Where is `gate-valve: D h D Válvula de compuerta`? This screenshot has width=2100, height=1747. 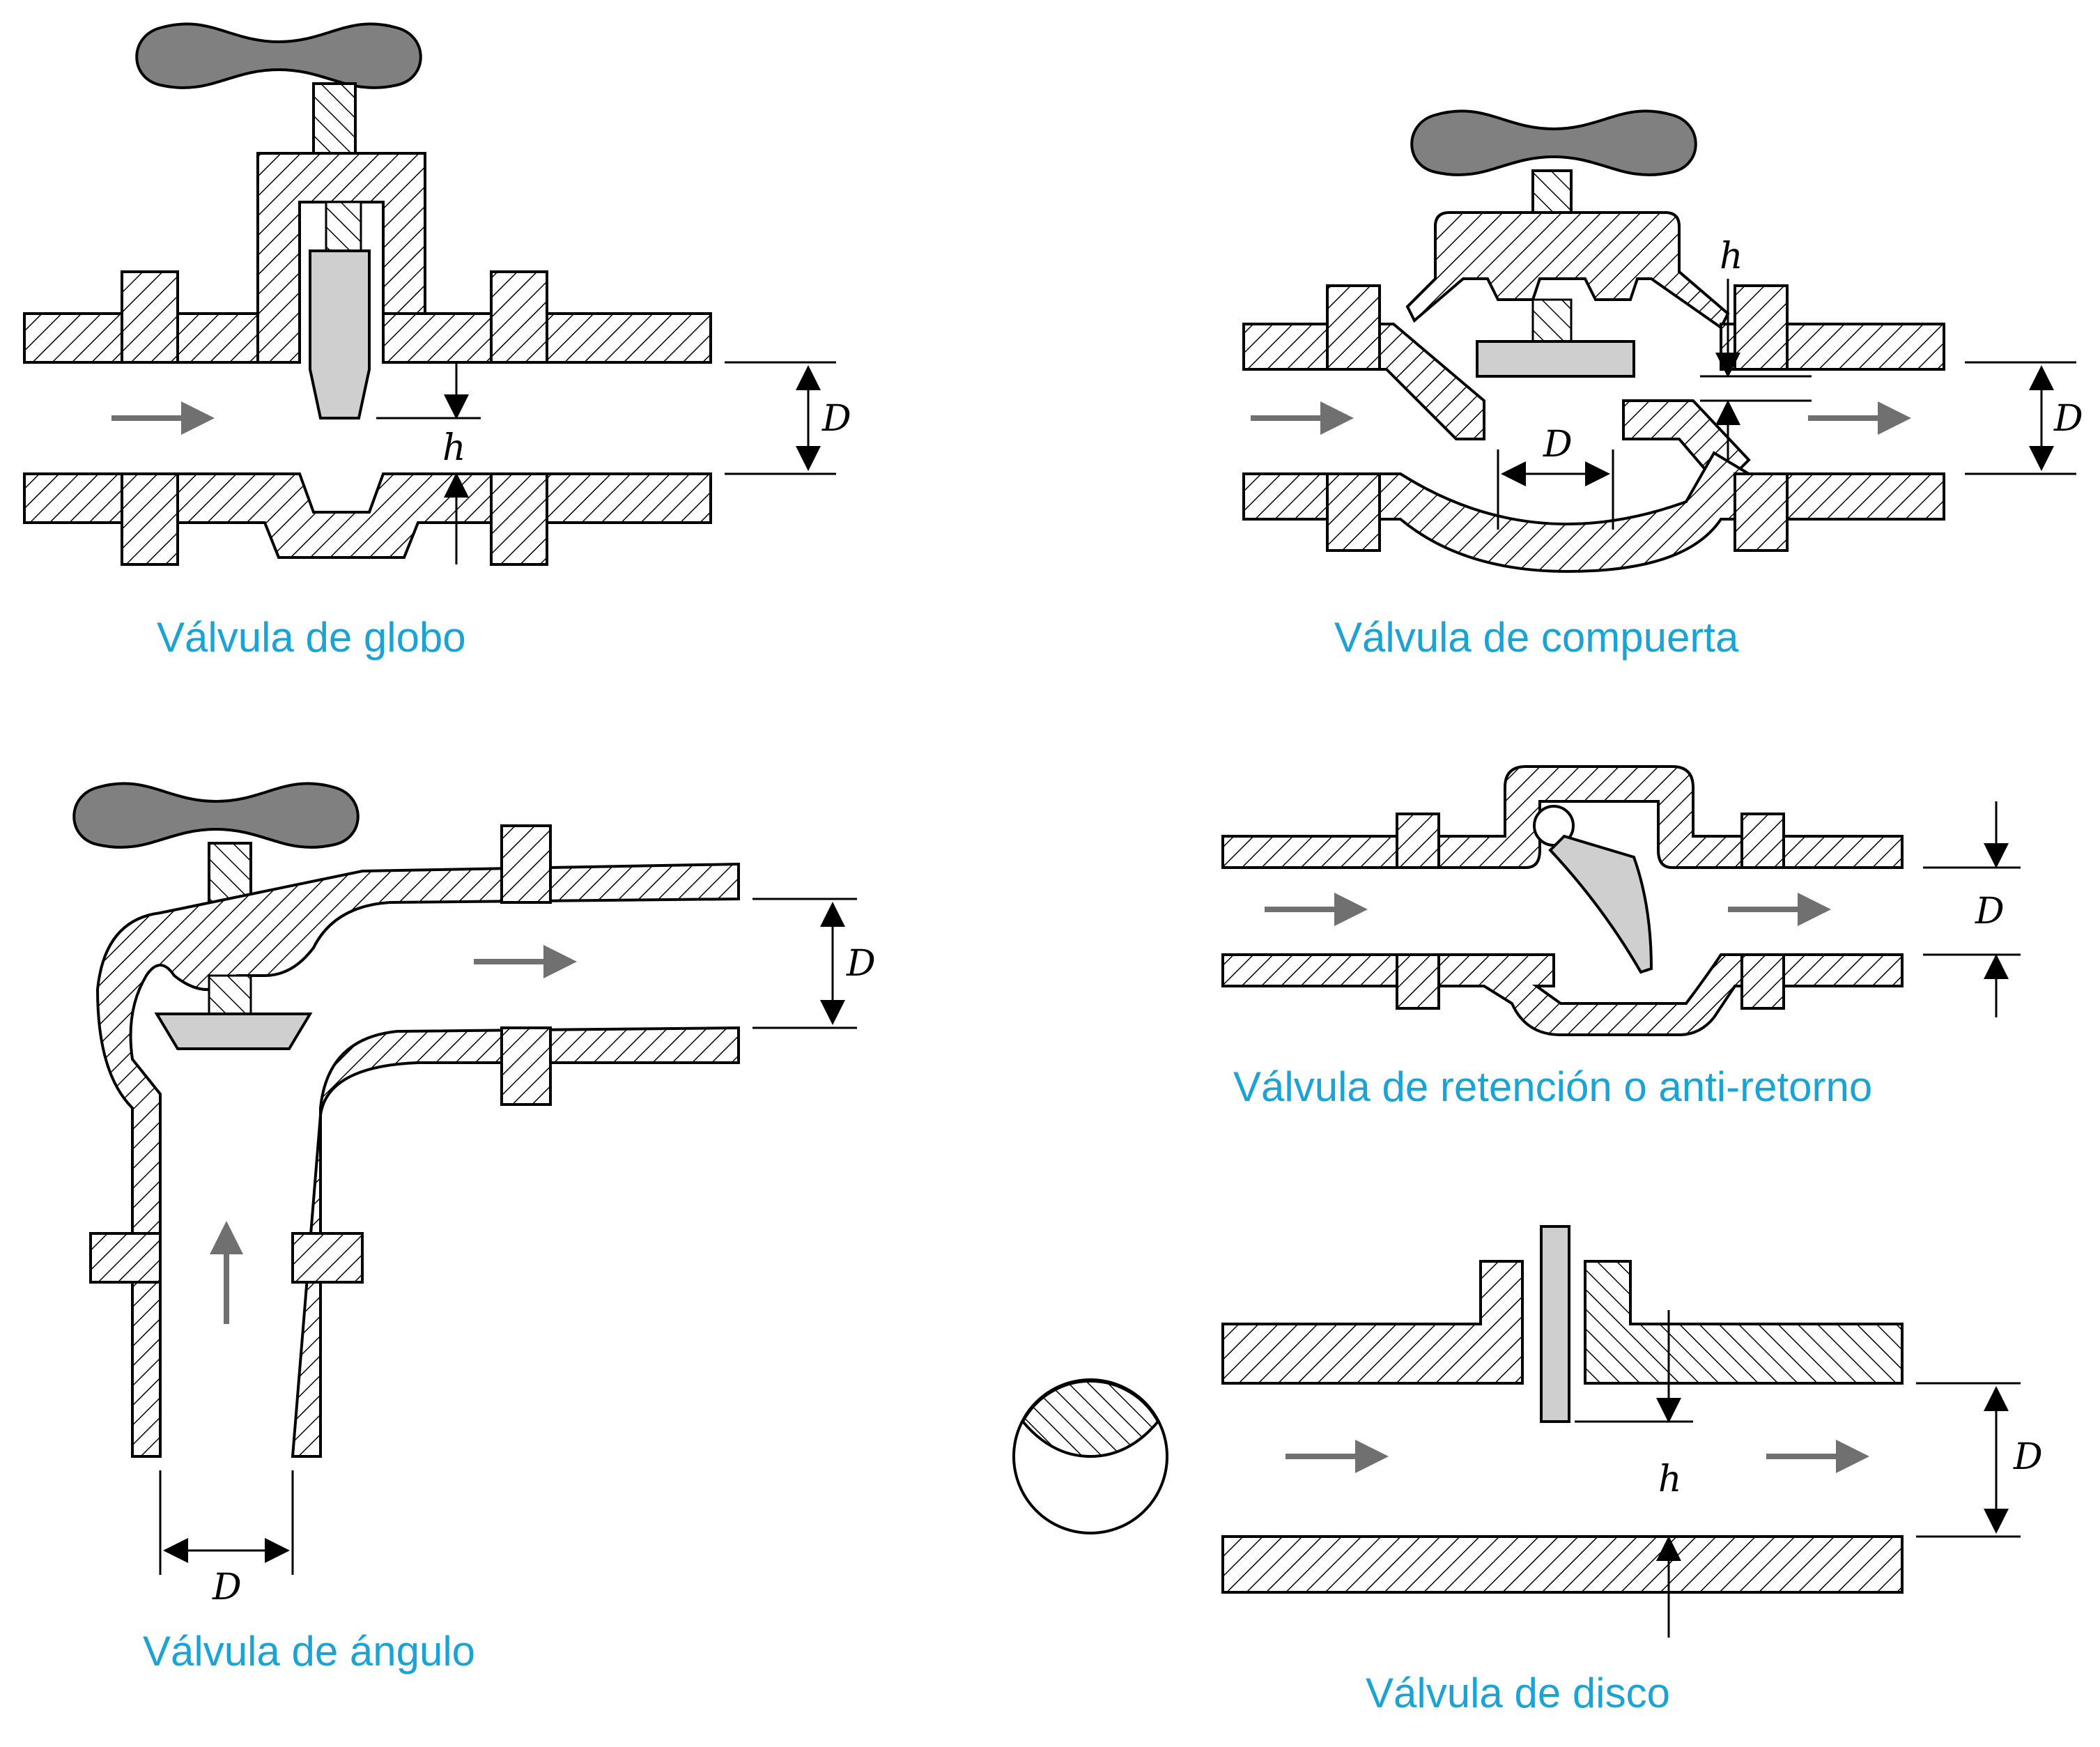 gate-valve: D h D Válvula de compuerta is located at coordinates (1662, 385).